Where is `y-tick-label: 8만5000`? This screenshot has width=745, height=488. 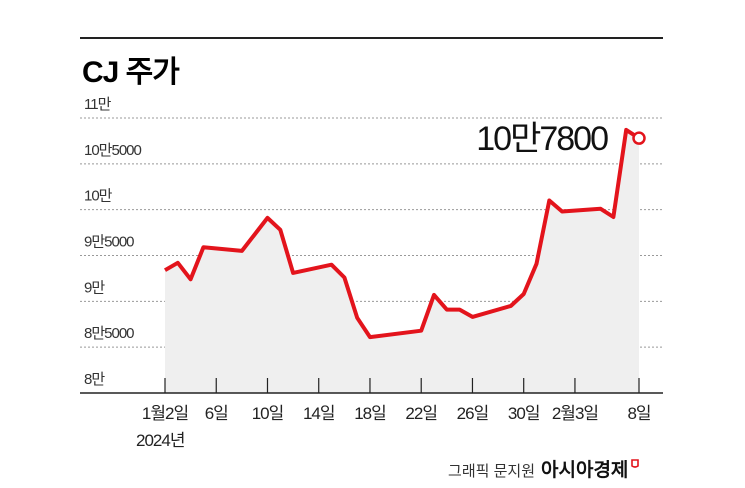
y-tick-label: 8만5000 is located at coordinates (109, 333).